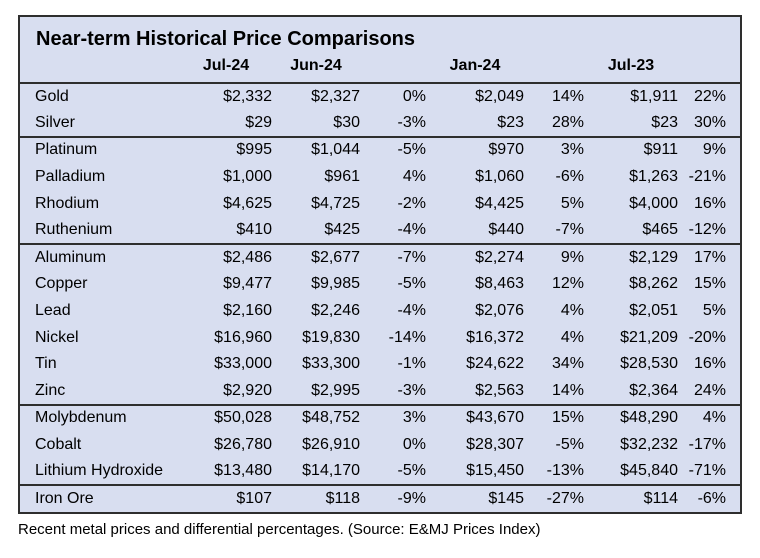 The width and height of the screenshot is (760, 558). What do you see at coordinates (495, 418) in the screenshot?
I see `price-jan-24: $43,670` at bounding box center [495, 418].